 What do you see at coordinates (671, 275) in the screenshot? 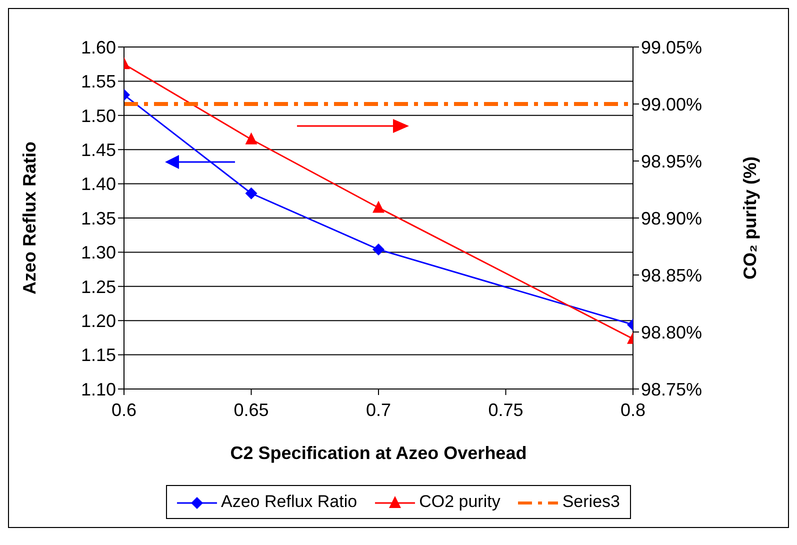
I see `y2-tick-label: 98.85%` at bounding box center [671, 275].